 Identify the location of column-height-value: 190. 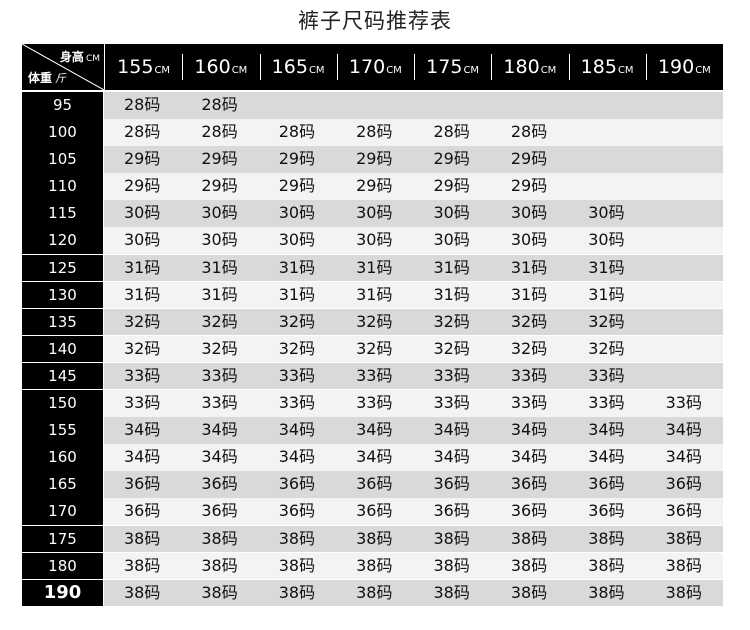
(676, 67).